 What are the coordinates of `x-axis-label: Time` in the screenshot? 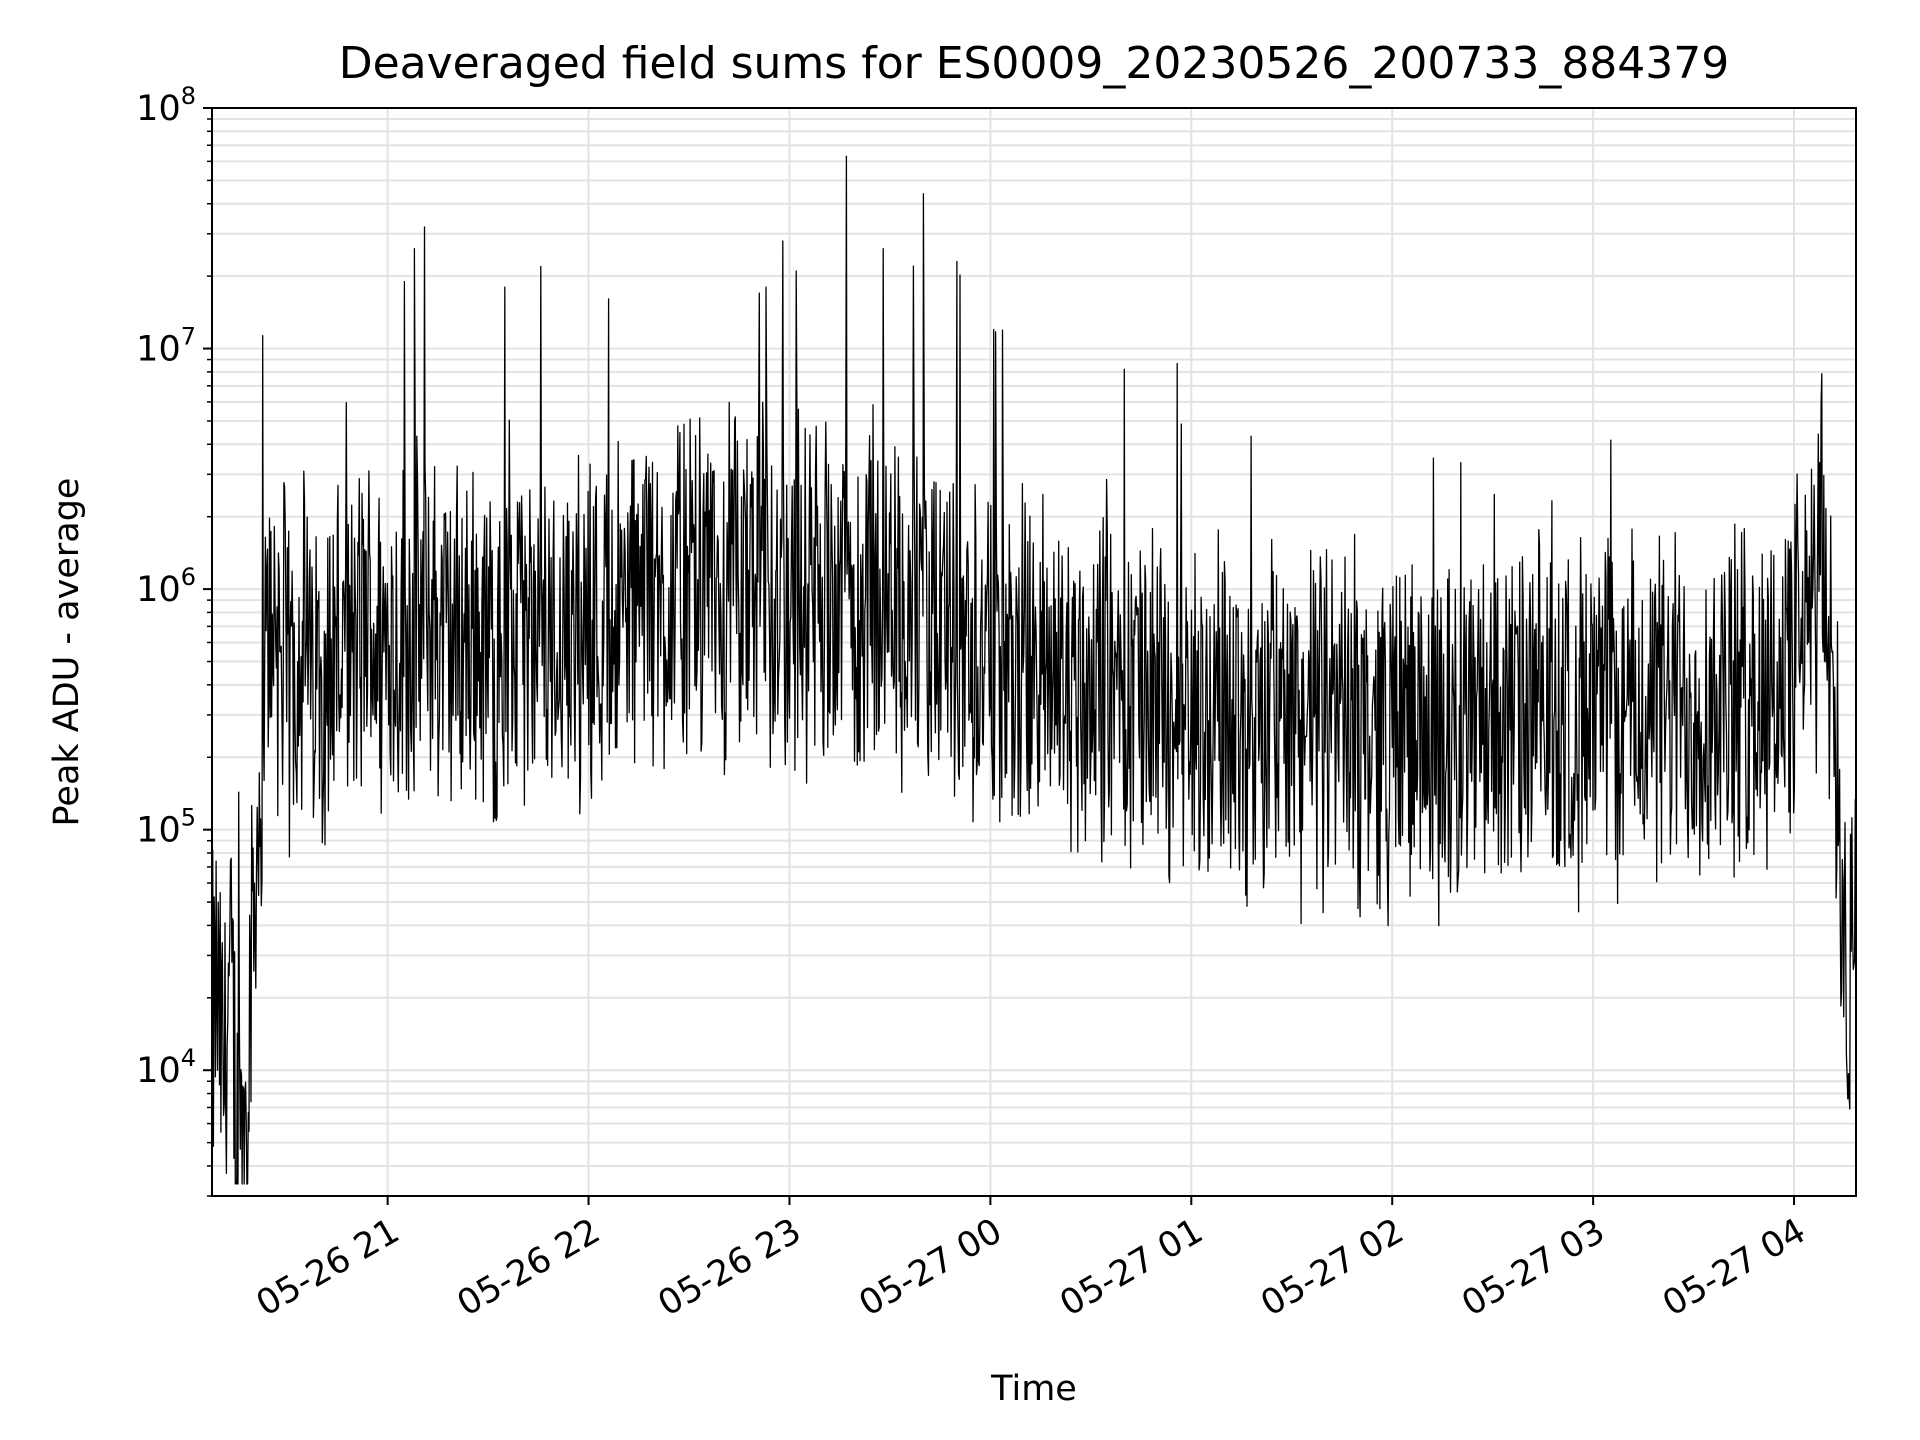 It's located at (1033, 1389).